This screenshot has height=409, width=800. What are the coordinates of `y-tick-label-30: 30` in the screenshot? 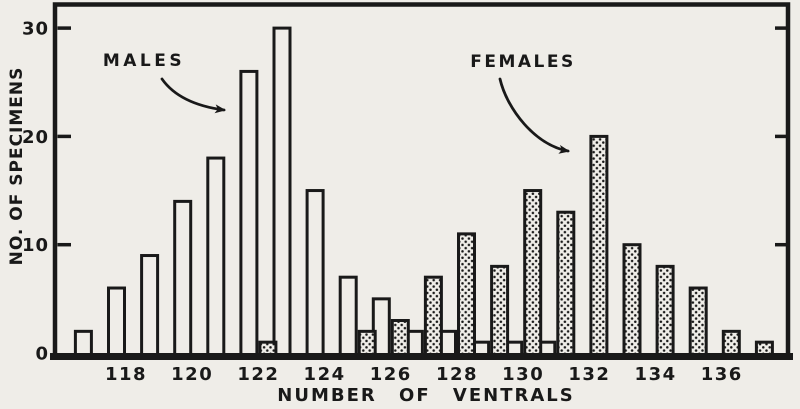 It's located at (35, 29).